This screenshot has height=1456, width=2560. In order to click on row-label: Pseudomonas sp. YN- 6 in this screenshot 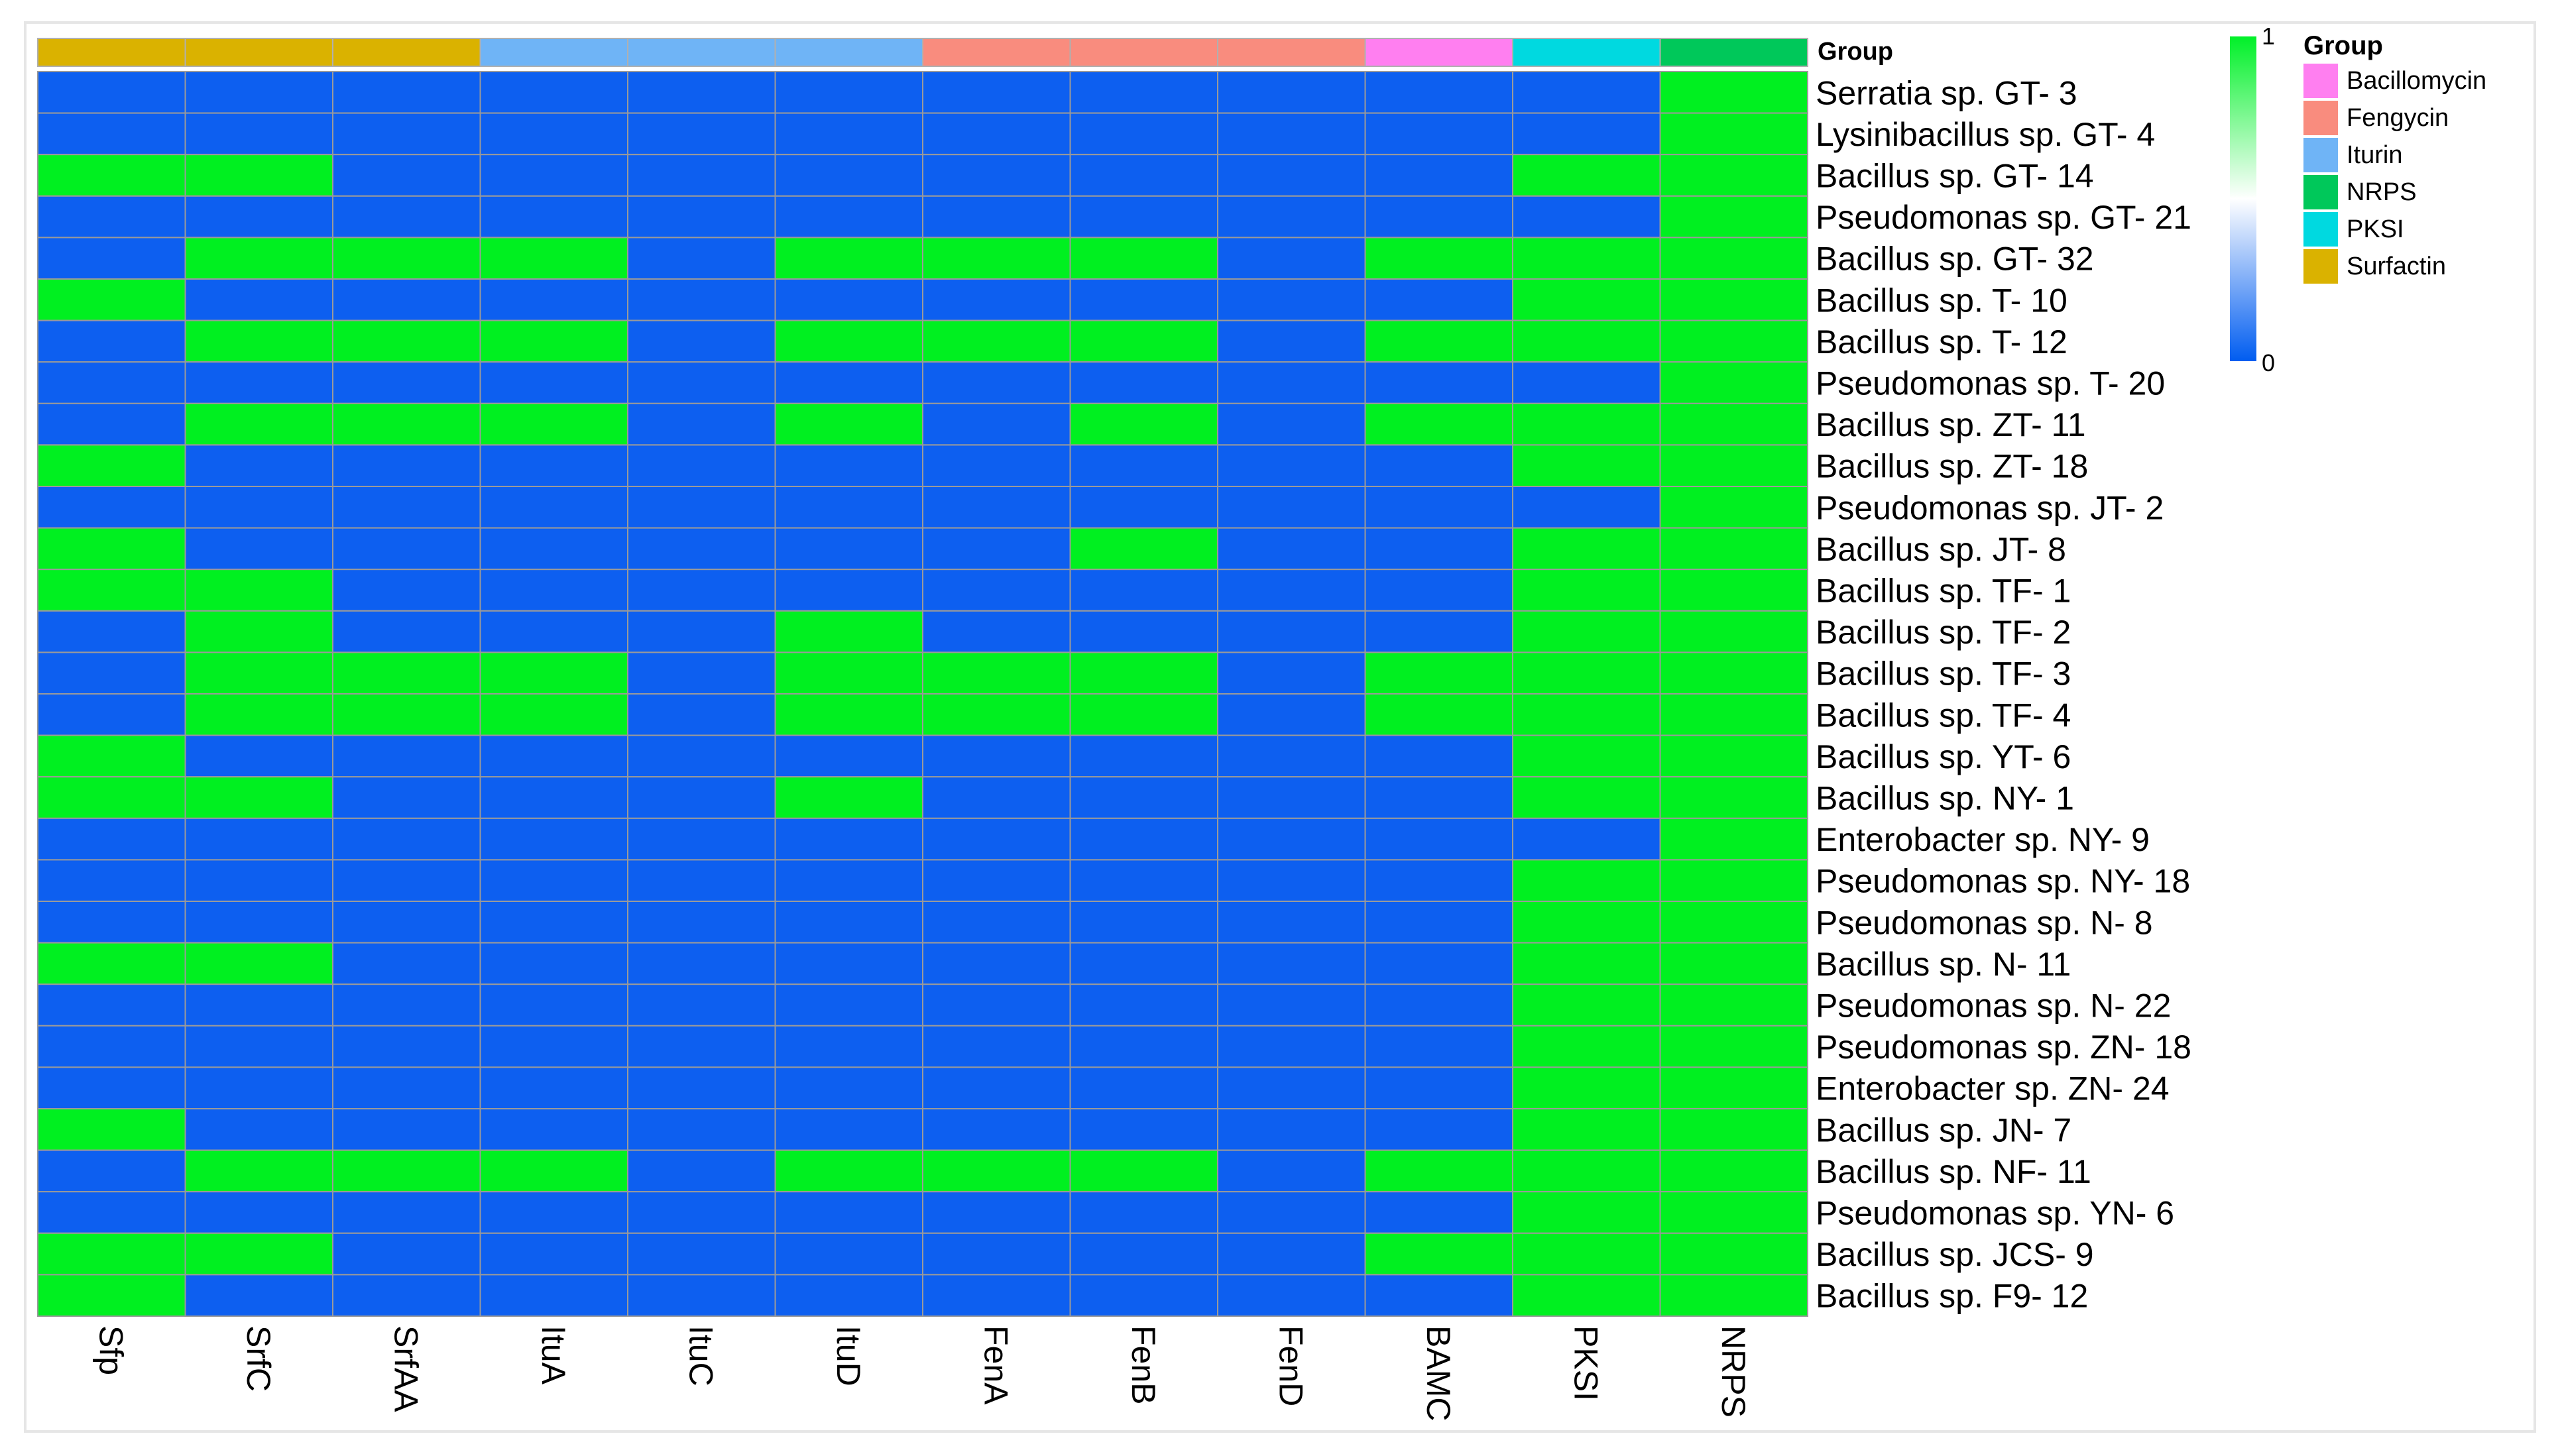, I will do `click(1995, 1213)`.